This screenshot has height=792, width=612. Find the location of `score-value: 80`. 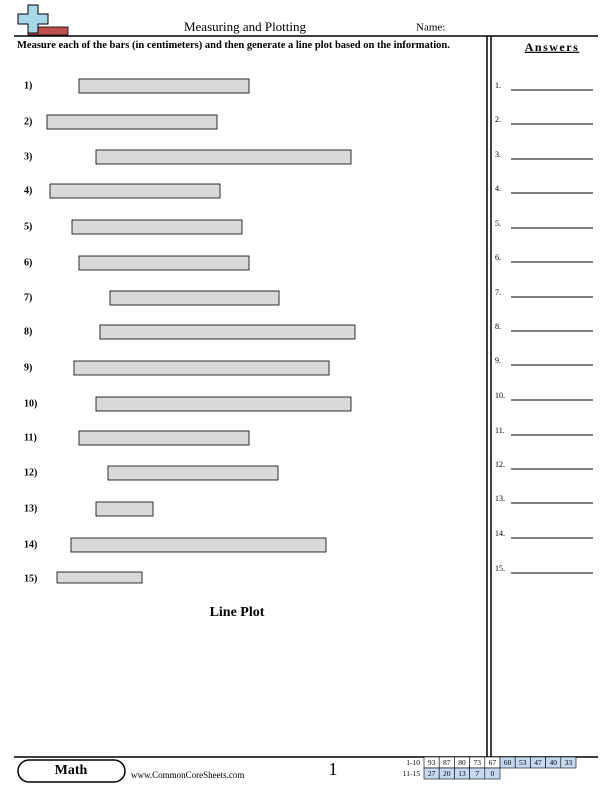

score-value: 80 is located at coordinates (462, 762).